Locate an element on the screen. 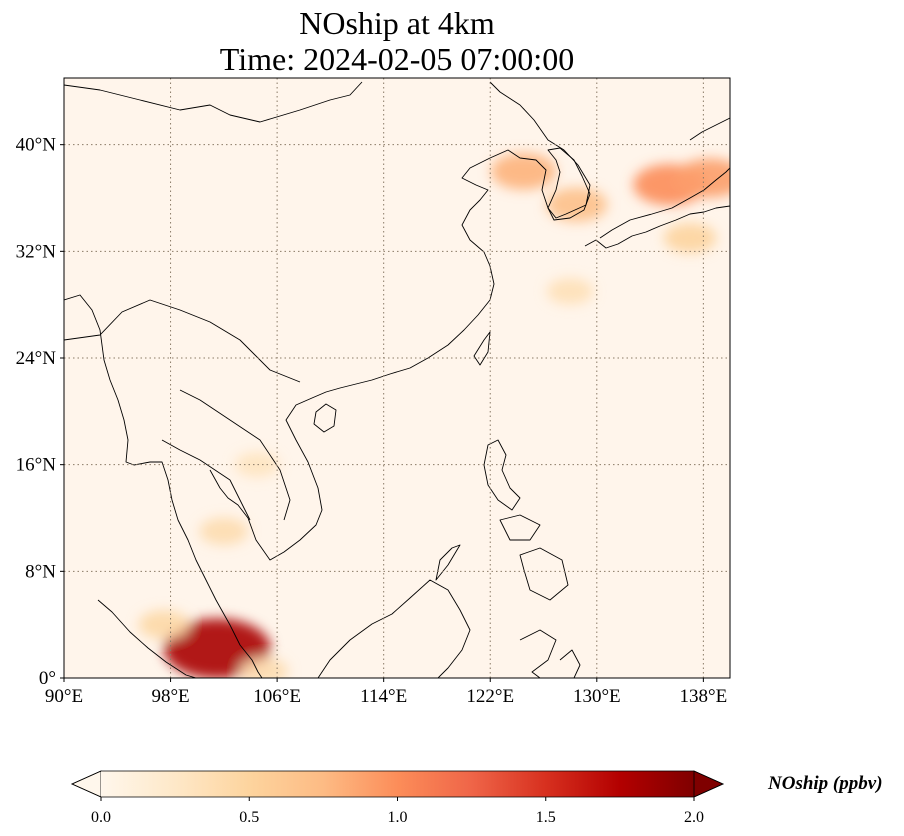 Image resolution: width=904 pixels, height=836 pixels. japan-hokkaido-south is located at coordinates (709, 129).